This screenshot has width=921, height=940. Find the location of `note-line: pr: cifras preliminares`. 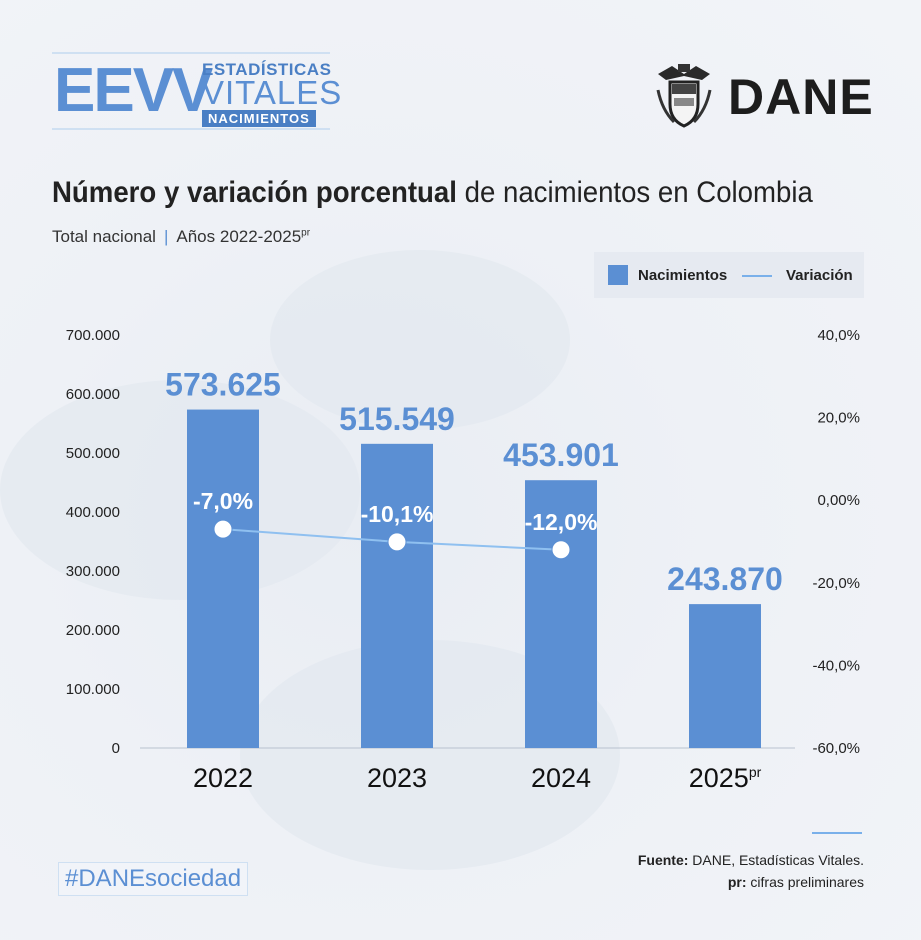

note-line: pr: cifras preliminares is located at coordinates (751, 882).